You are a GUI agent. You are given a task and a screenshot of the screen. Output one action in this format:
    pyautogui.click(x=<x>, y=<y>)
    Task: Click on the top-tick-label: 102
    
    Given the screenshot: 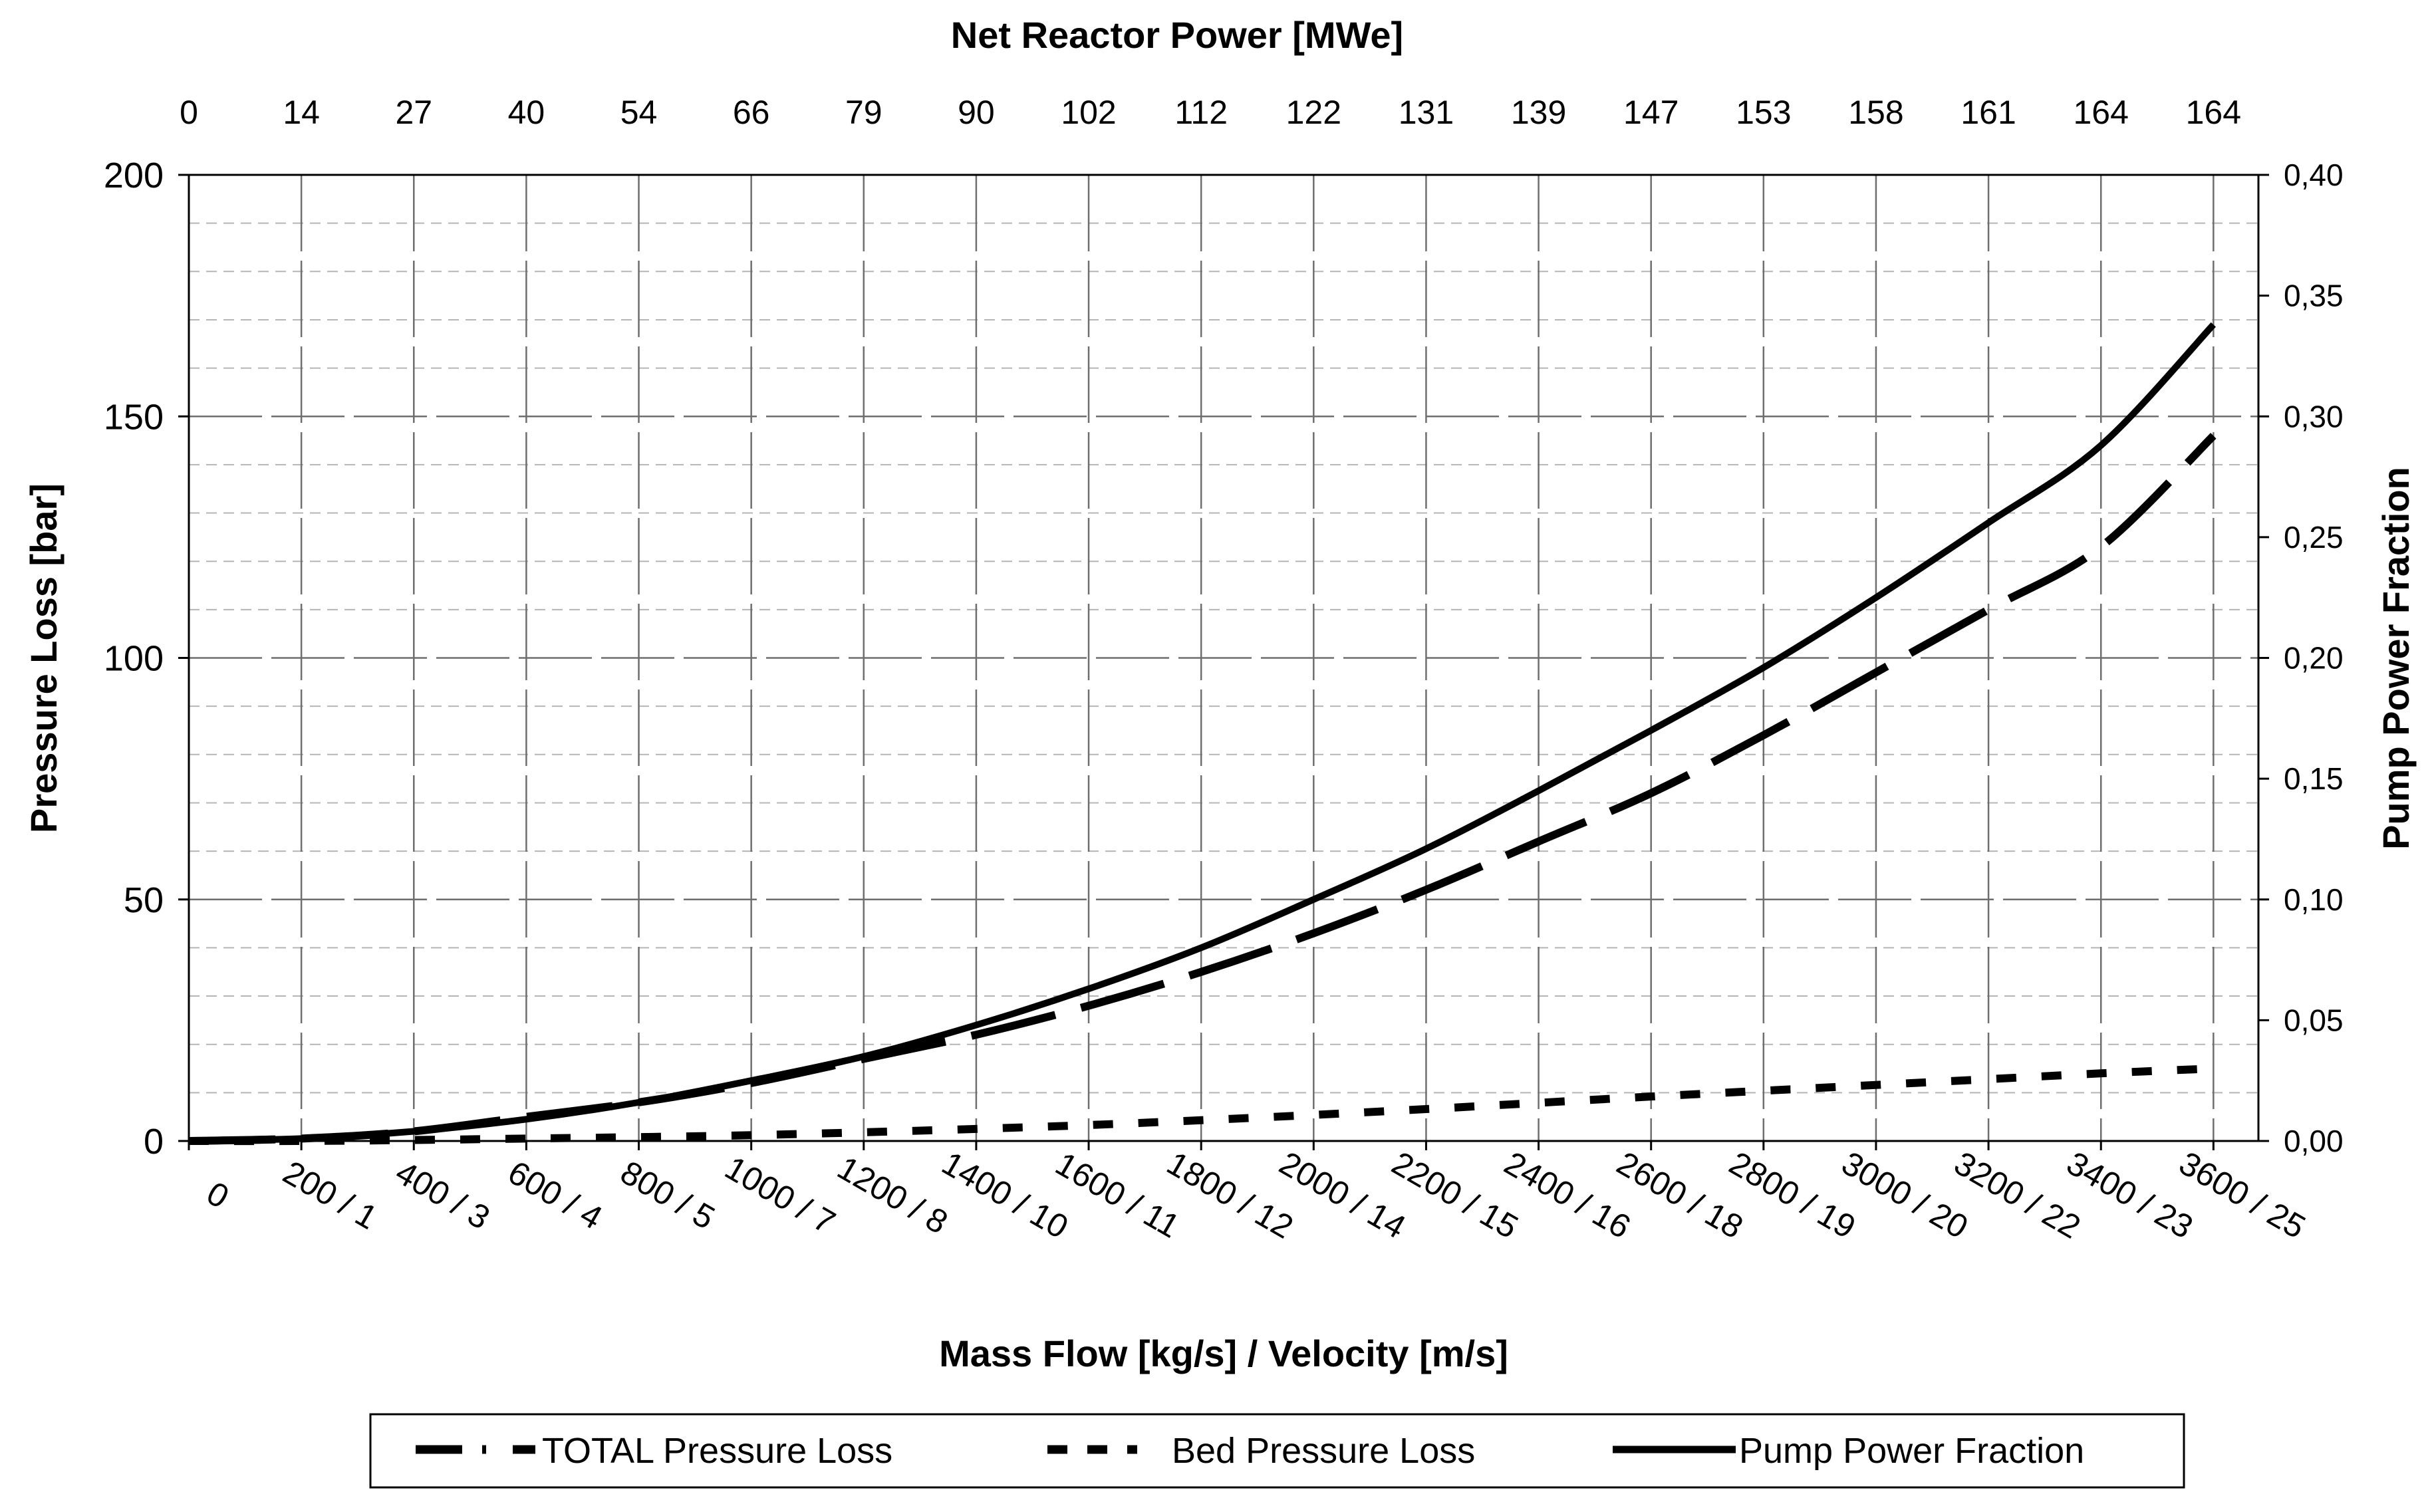 What is the action you would take?
    pyautogui.click(x=1089, y=113)
    